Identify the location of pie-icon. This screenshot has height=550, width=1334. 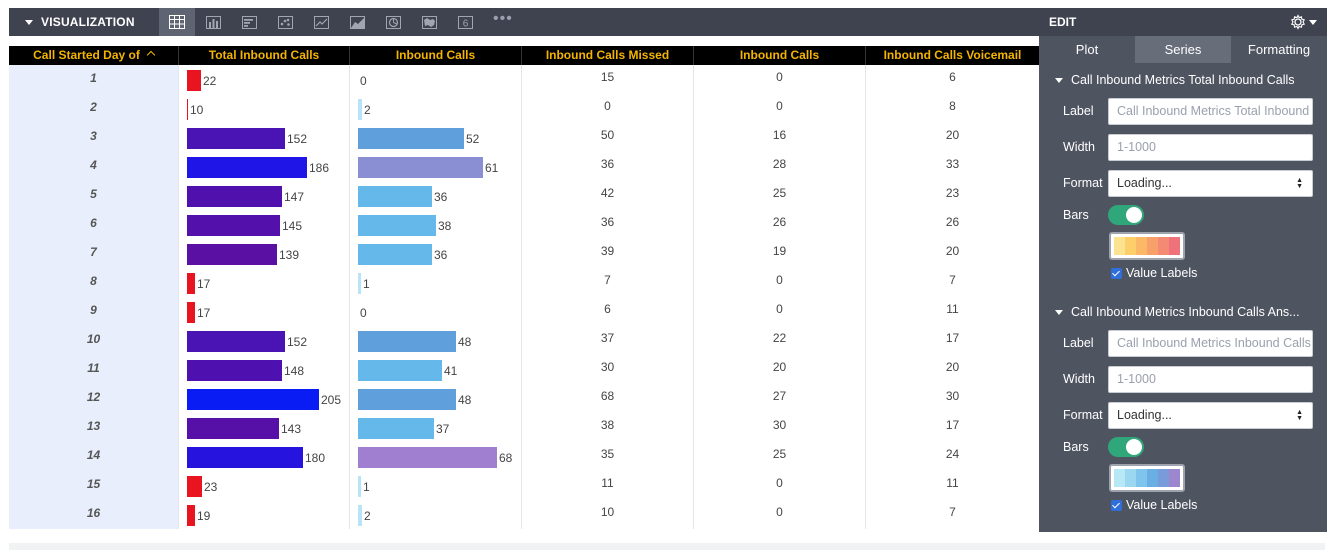
(393, 22).